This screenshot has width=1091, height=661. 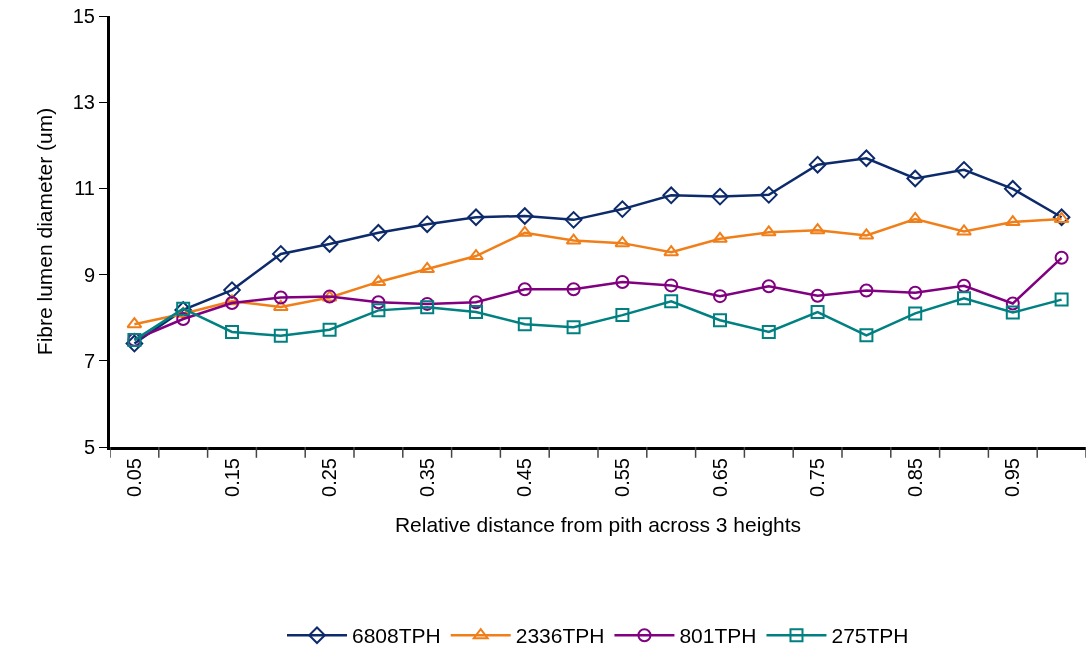 I want to click on y-tick-label: 9, so click(x=89, y=274).